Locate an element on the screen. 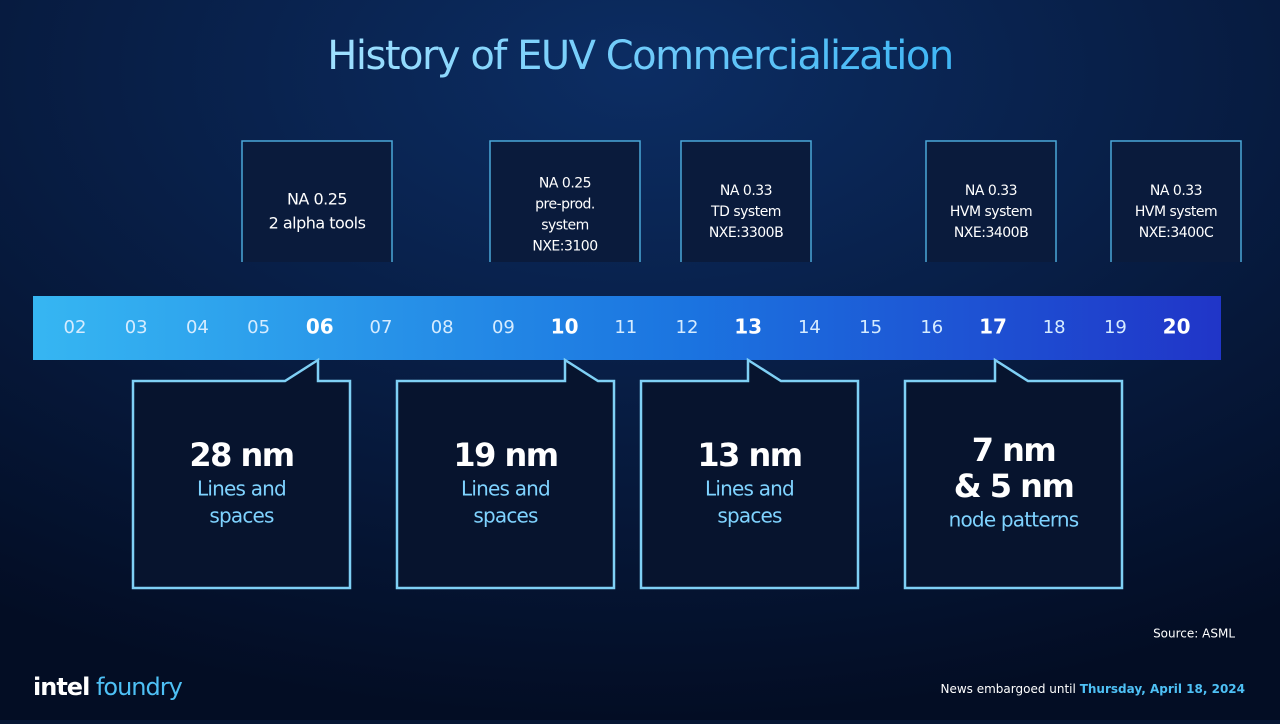 The image size is (1280, 724). year-label: 14 is located at coordinates (809, 327).